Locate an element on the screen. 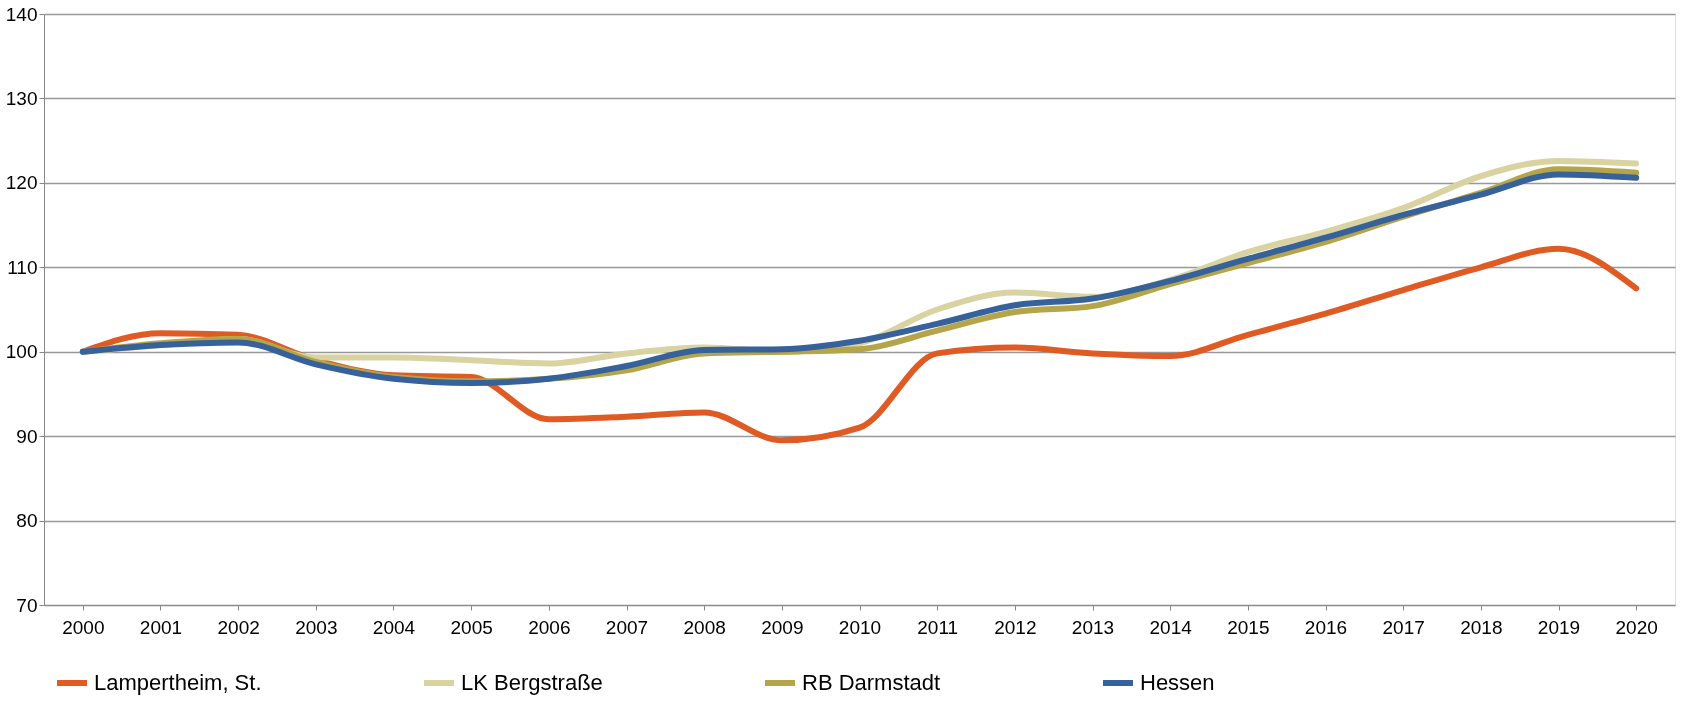 This screenshot has width=1693, height=724. x-tick-label: 2004 is located at coordinates (394, 627).